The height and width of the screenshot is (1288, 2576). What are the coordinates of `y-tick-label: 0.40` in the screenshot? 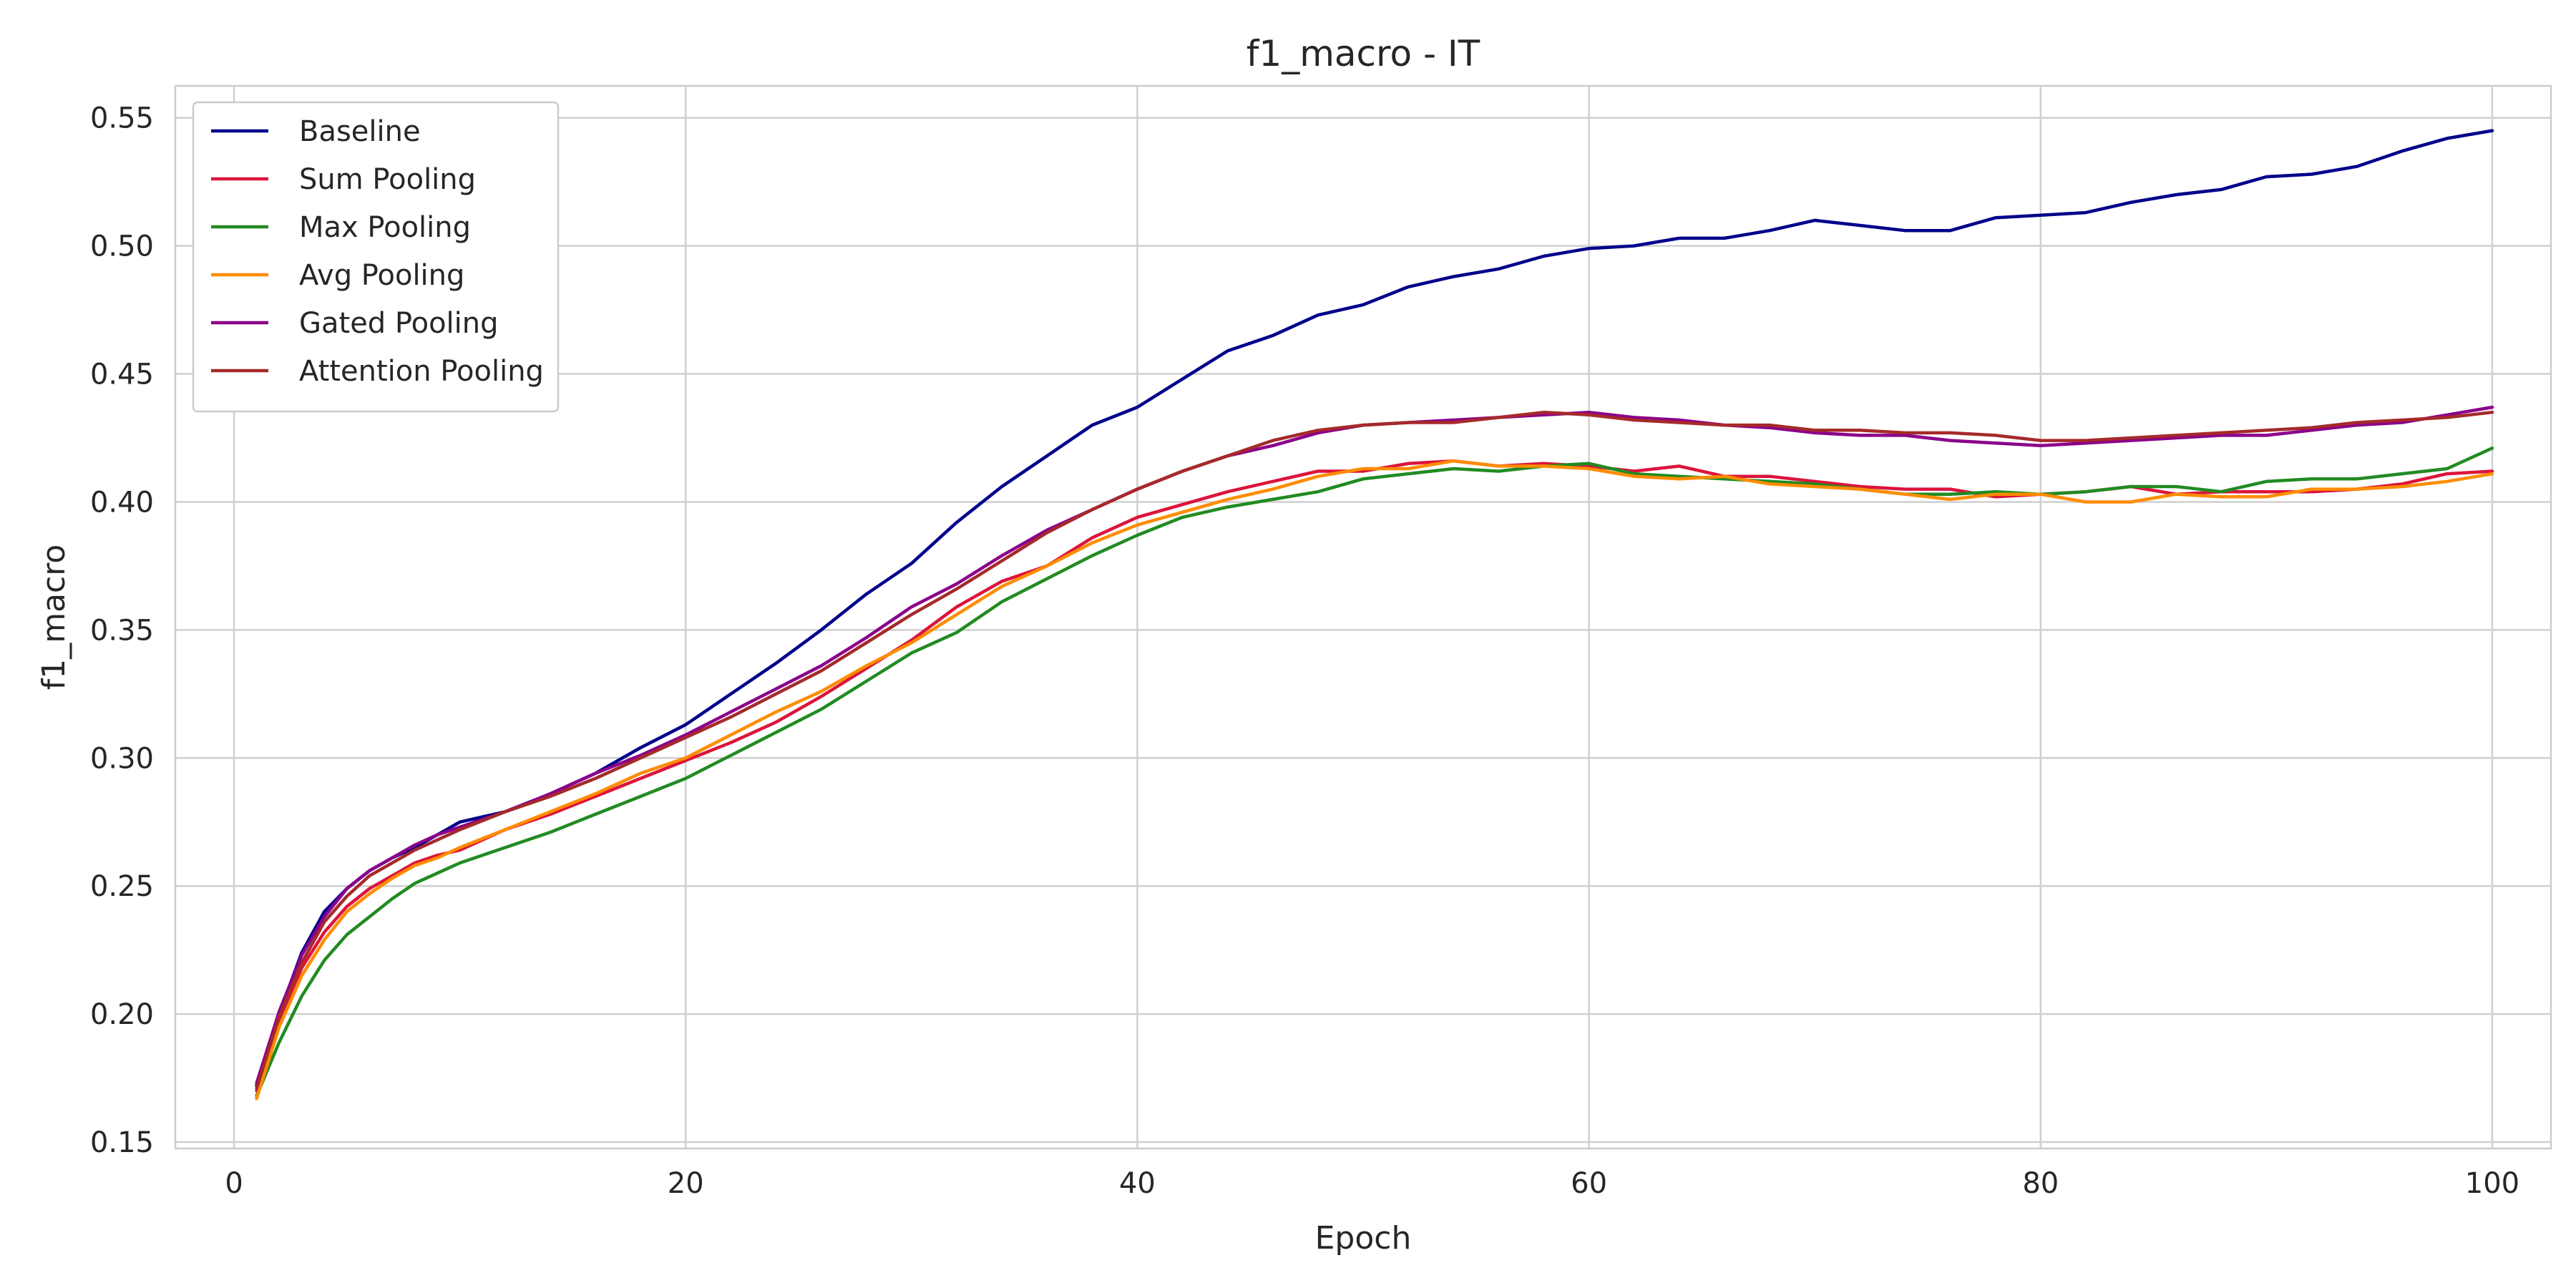 It's located at (122, 502).